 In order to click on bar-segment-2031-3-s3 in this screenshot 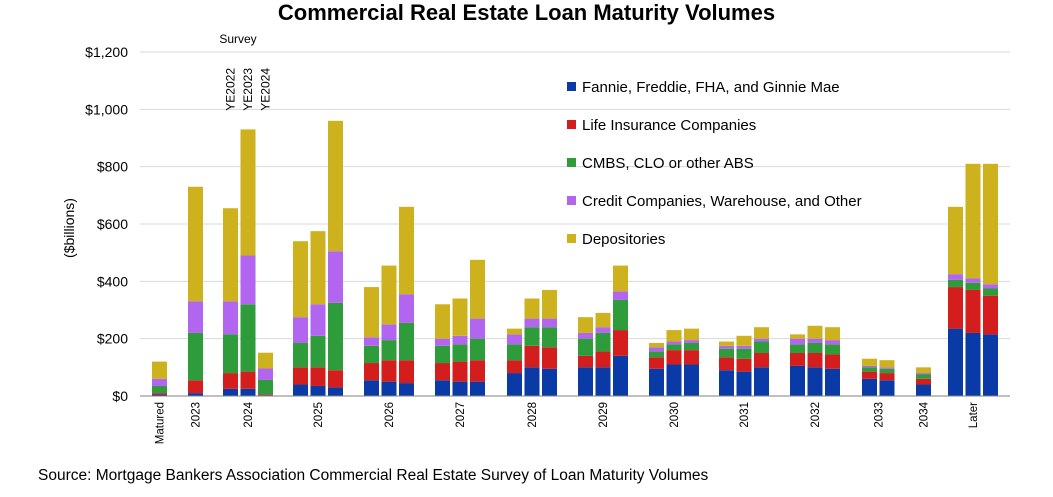, I will do `click(761, 347)`.